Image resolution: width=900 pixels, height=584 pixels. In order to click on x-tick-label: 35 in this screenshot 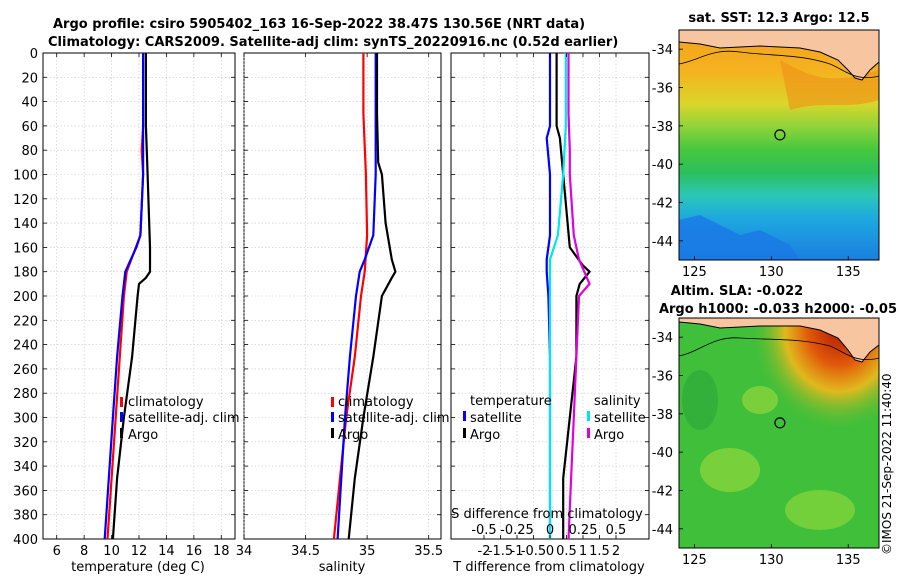, I will do `click(367, 551)`.